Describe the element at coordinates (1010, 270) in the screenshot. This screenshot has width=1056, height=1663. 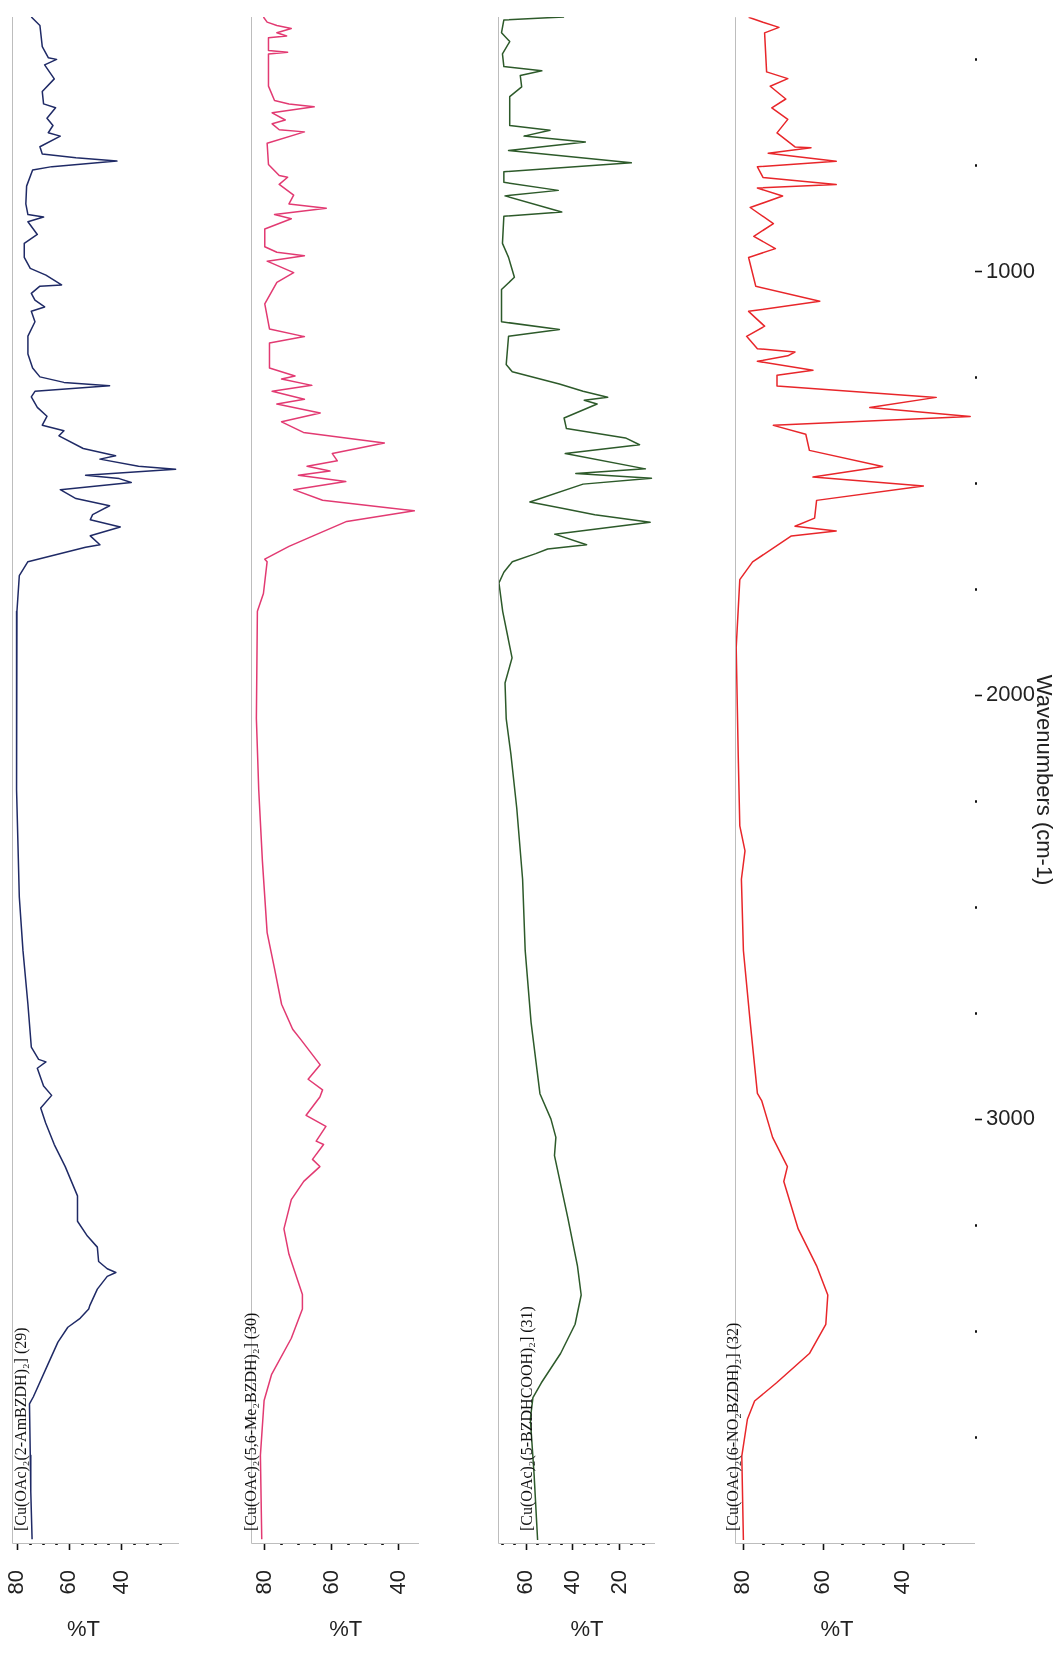
I see `y-tick-label: 1000` at that location.